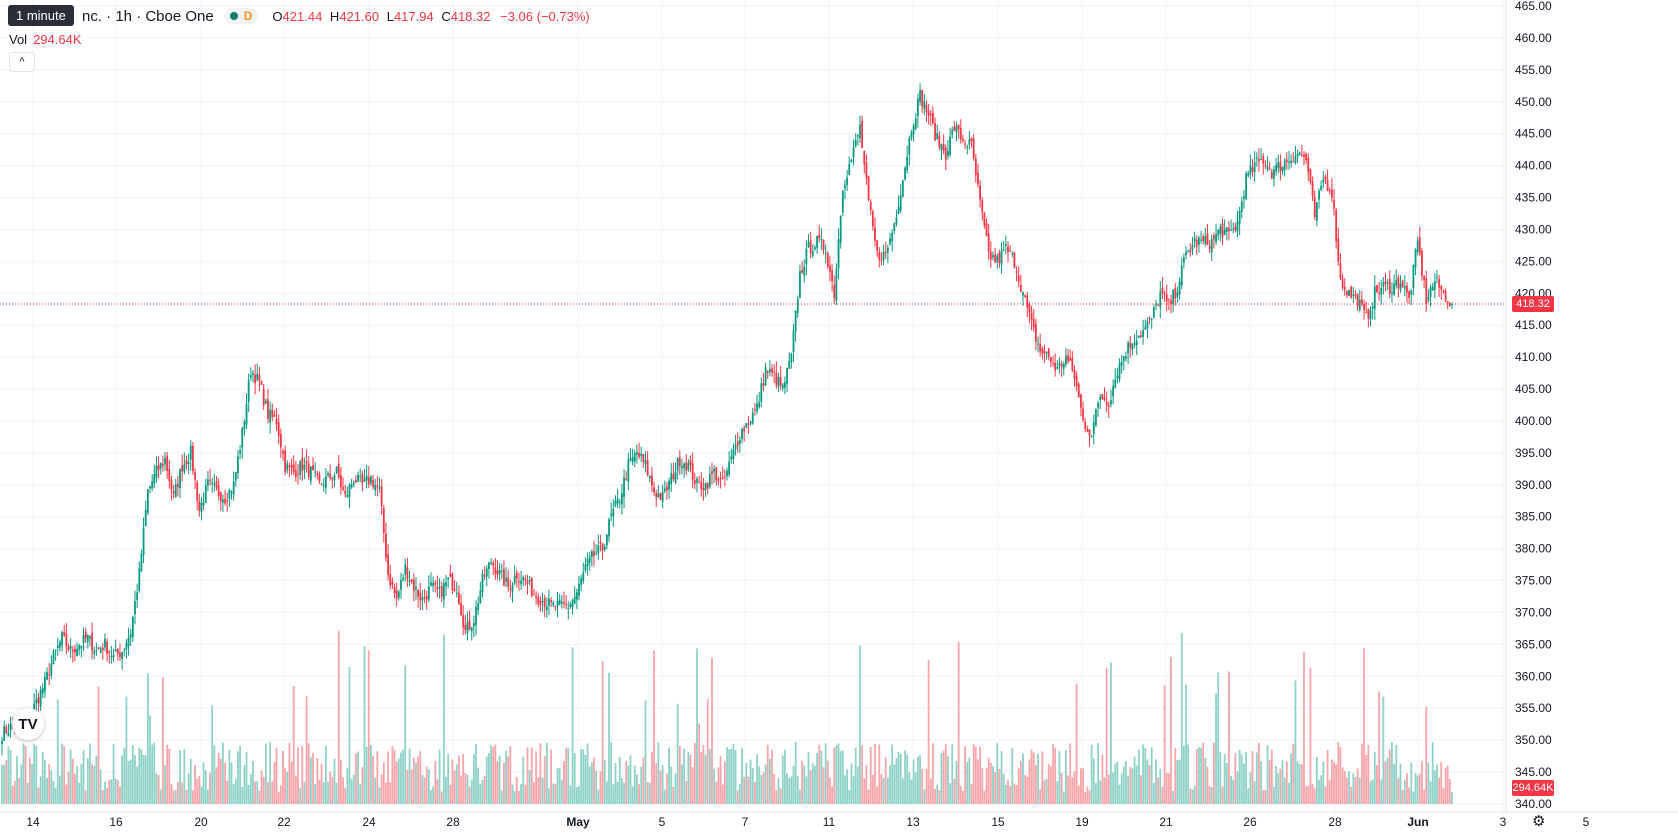 This screenshot has height=835, width=1678. What do you see at coordinates (22, 62) in the screenshot?
I see `collapse-legend-button: ^` at bounding box center [22, 62].